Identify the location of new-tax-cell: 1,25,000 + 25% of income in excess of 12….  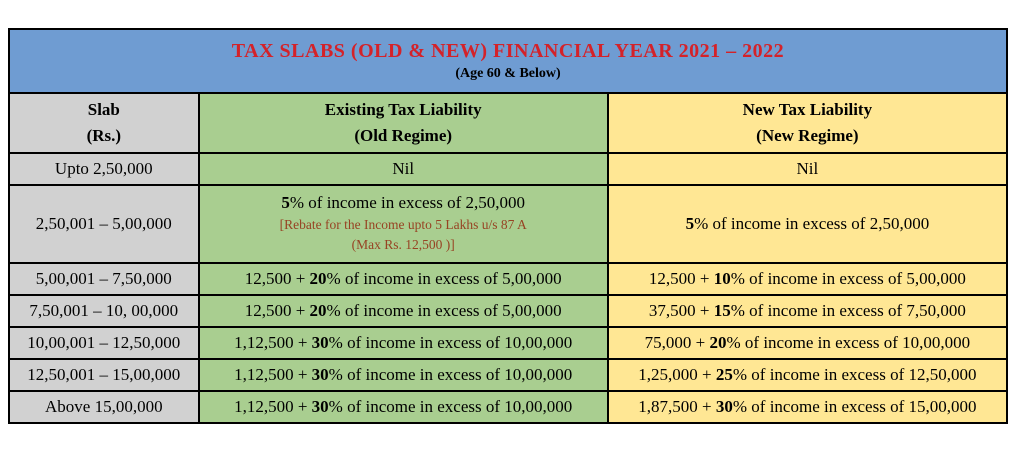
(807, 375).